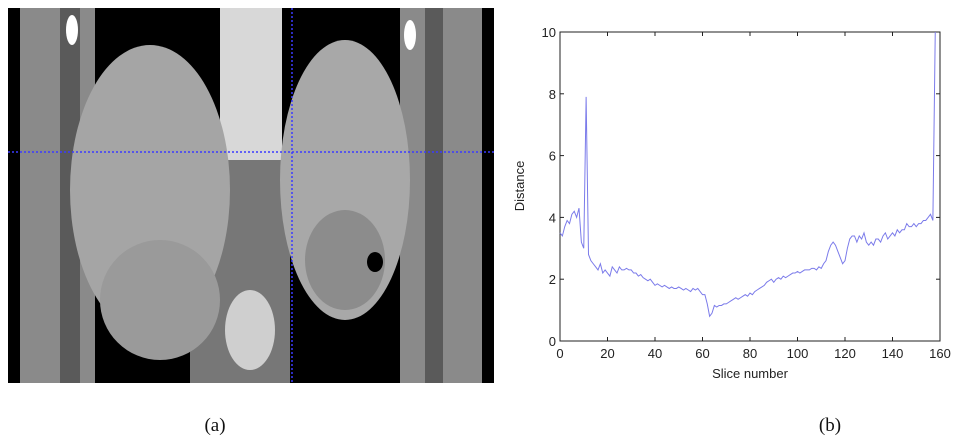  What do you see at coordinates (798, 353) in the screenshot?
I see `x-tick-label: 100` at bounding box center [798, 353].